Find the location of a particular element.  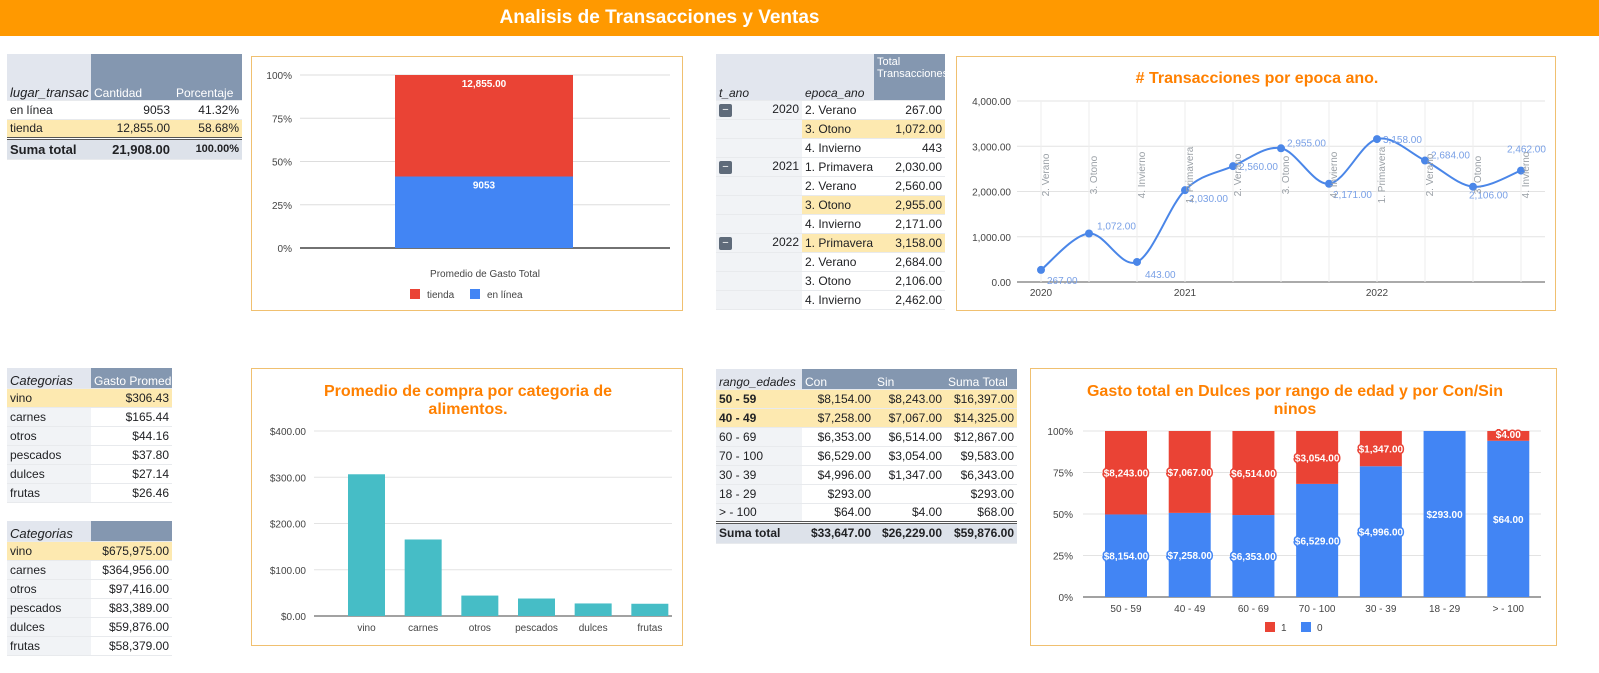

header-cantidad: Cantidad is located at coordinates (132, 77).